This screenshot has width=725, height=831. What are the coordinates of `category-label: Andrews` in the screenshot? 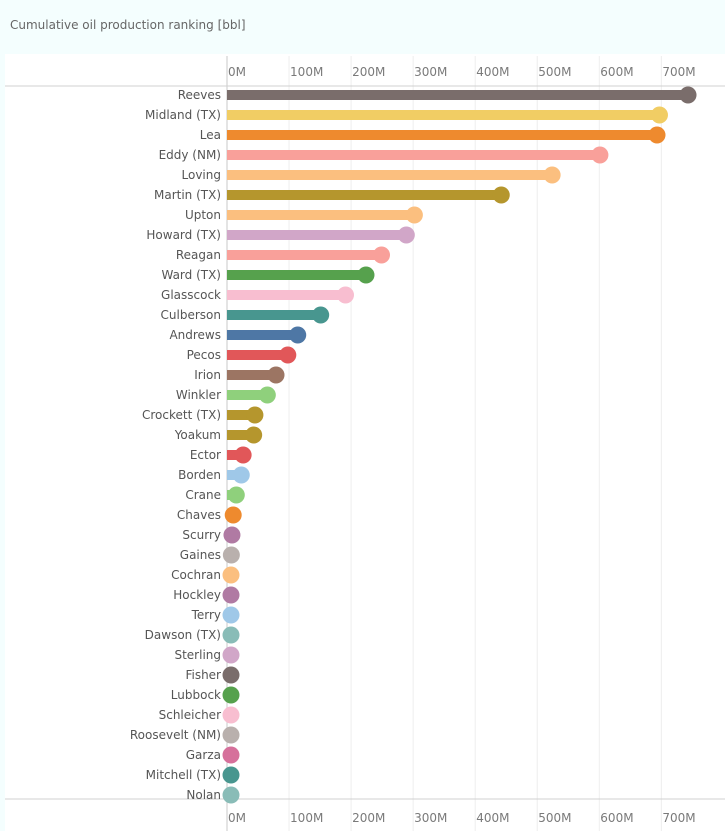 It's located at (195, 335).